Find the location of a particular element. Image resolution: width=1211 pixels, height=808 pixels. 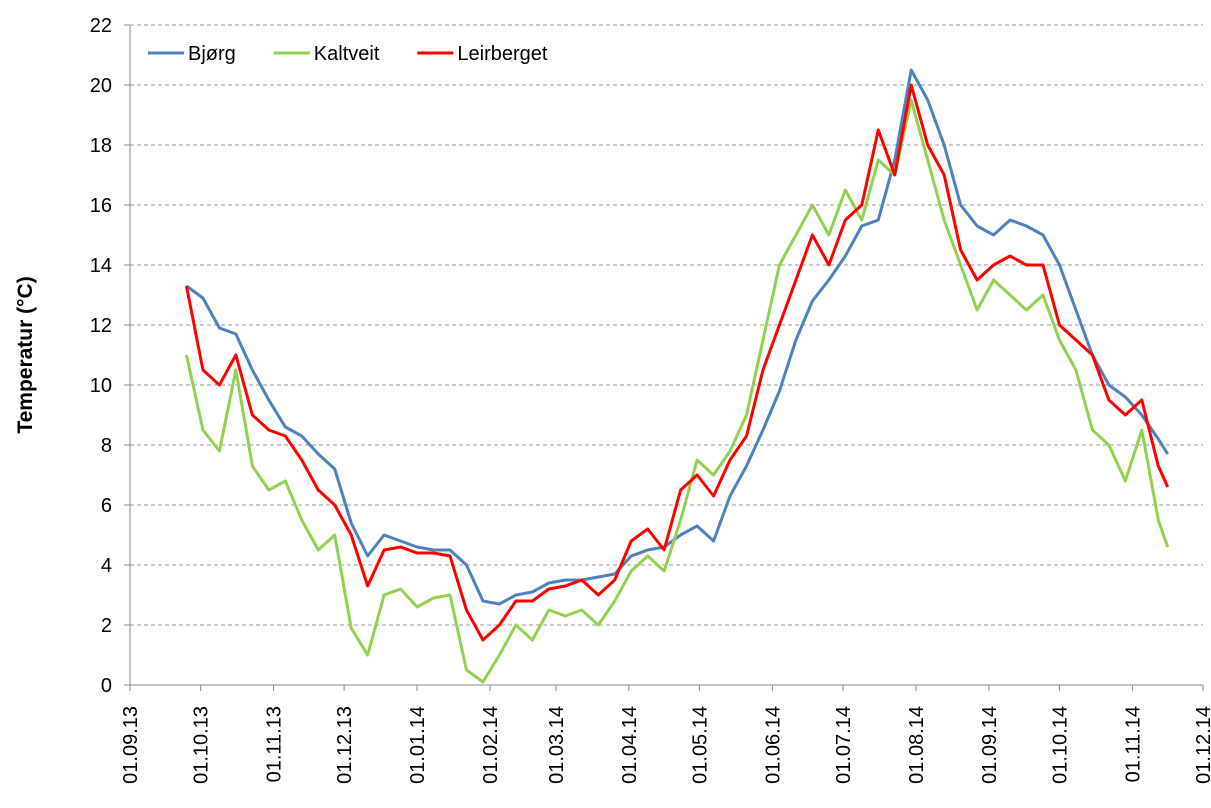

y-tick-label: 6 is located at coordinates (106, 506).